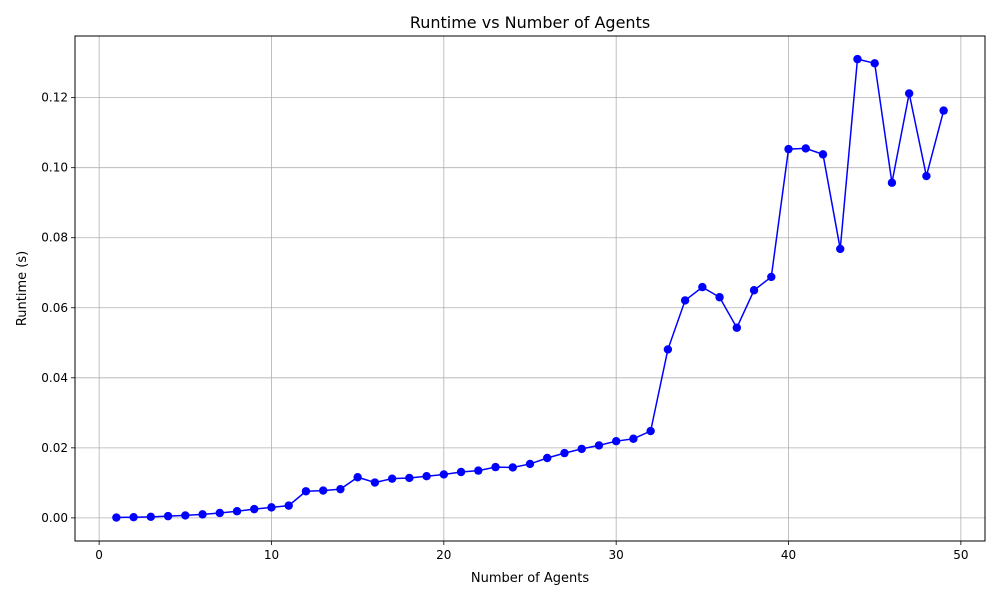 This screenshot has height=600, width=1000. What do you see at coordinates (54, 98) in the screenshot?
I see `y-tick-label: 0.12` at bounding box center [54, 98].